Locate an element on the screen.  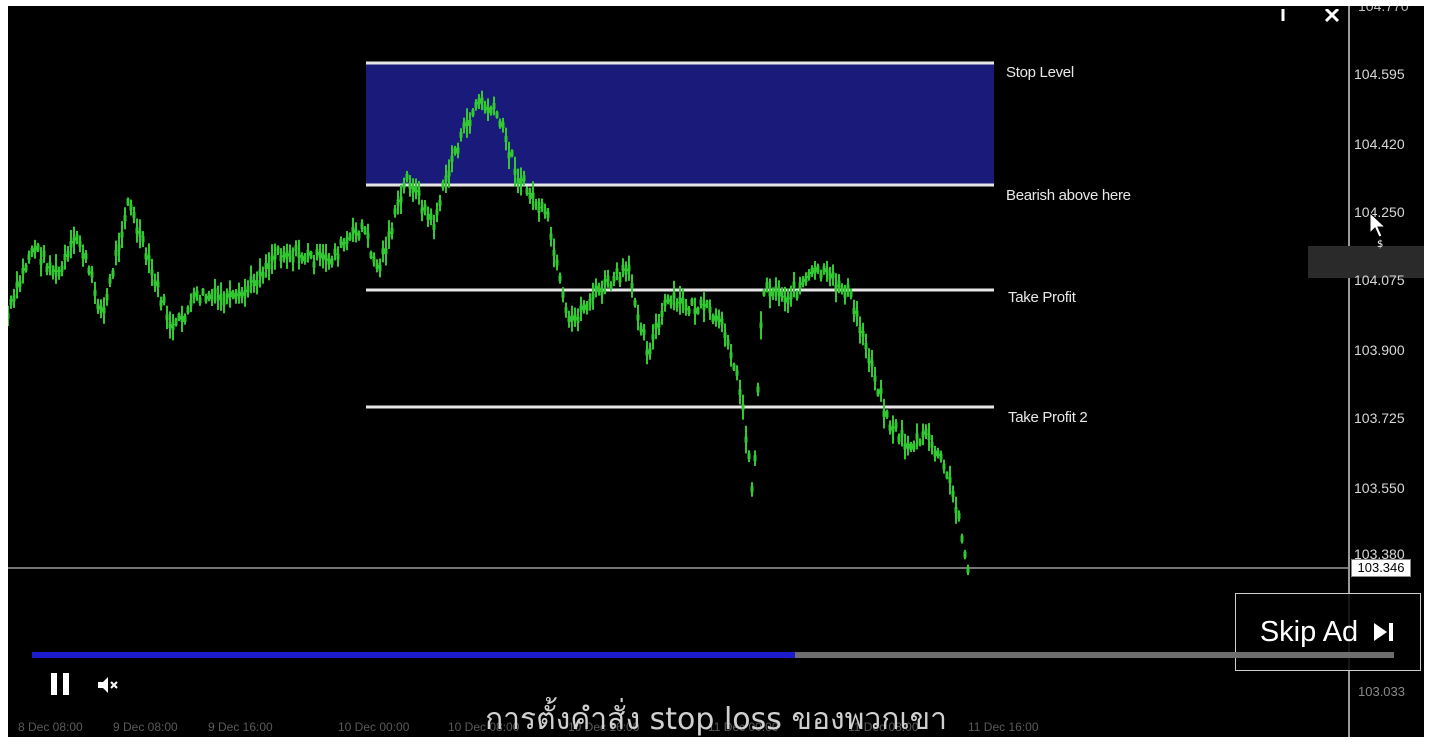
mute-button is located at coordinates (109, 685).